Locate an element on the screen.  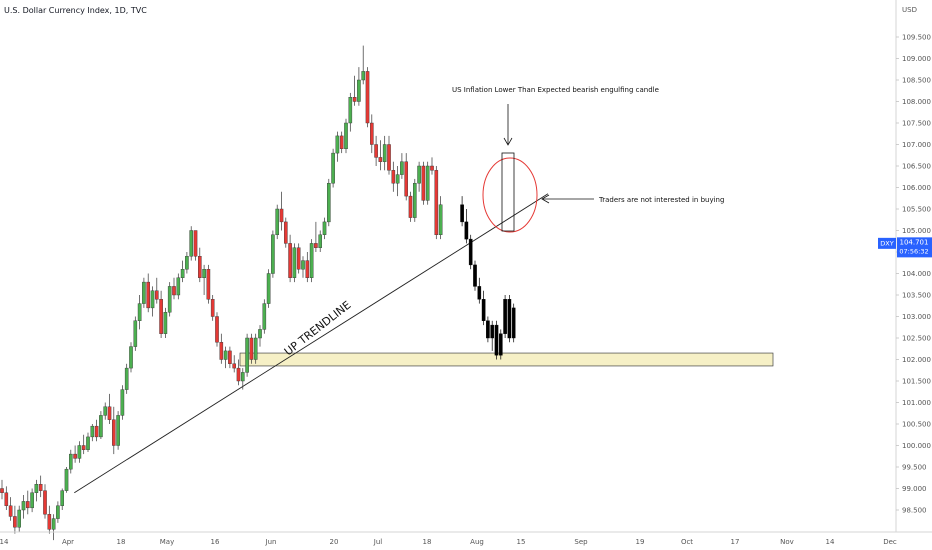
support-zone is located at coordinates (506, 359).